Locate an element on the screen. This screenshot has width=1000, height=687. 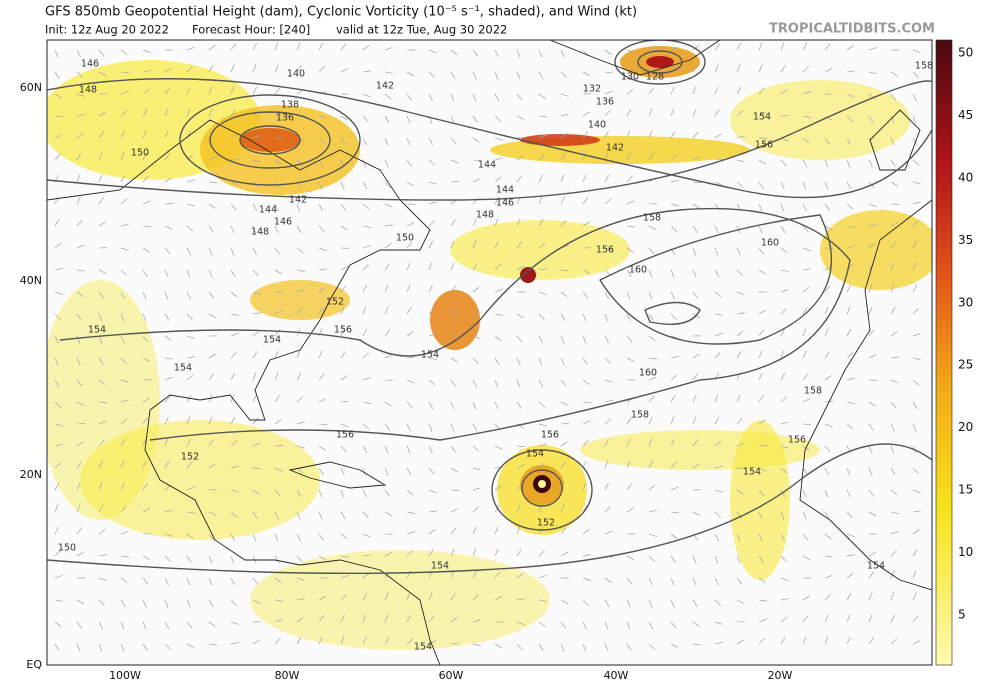
forecast-hour: Forecast Hour: [240] is located at coordinates (251, 30).